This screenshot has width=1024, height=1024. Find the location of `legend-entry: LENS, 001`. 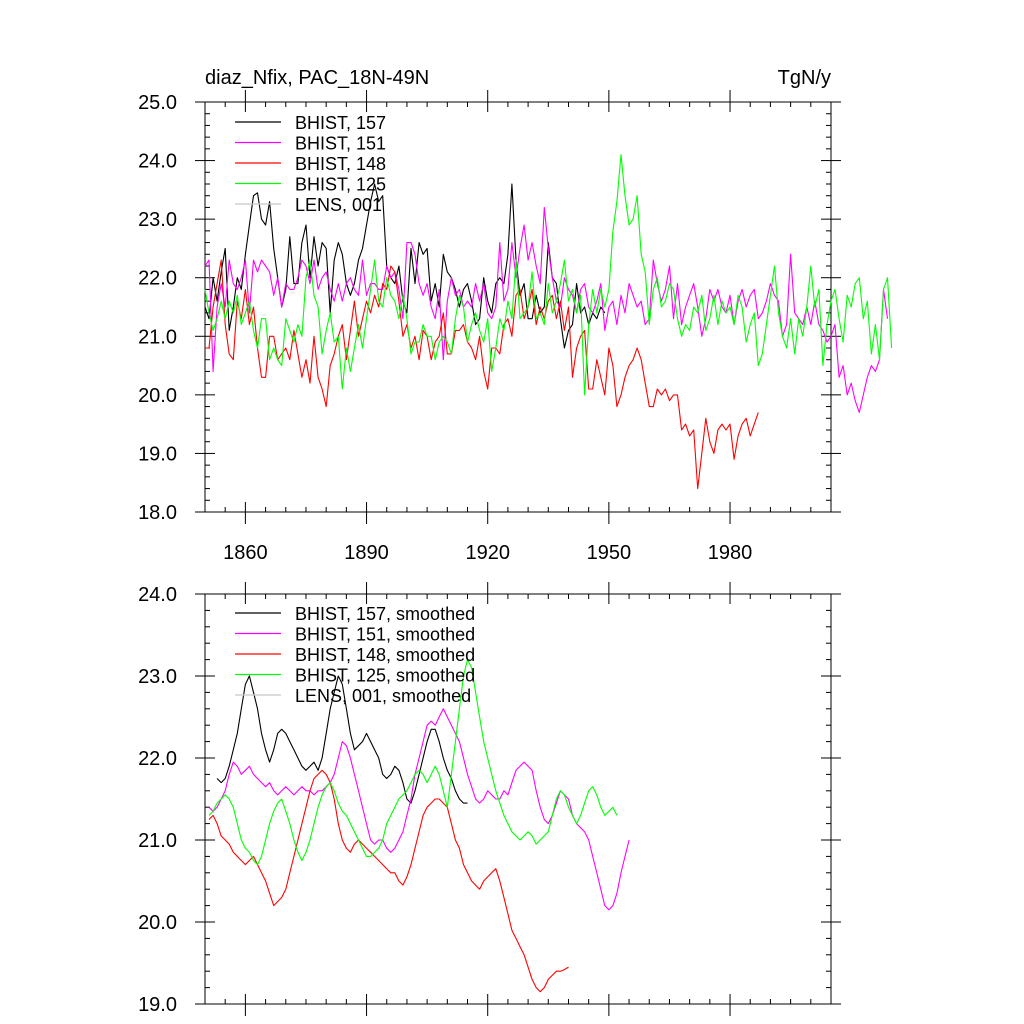

legend-entry: LENS, 001 is located at coordinates (338, 205).